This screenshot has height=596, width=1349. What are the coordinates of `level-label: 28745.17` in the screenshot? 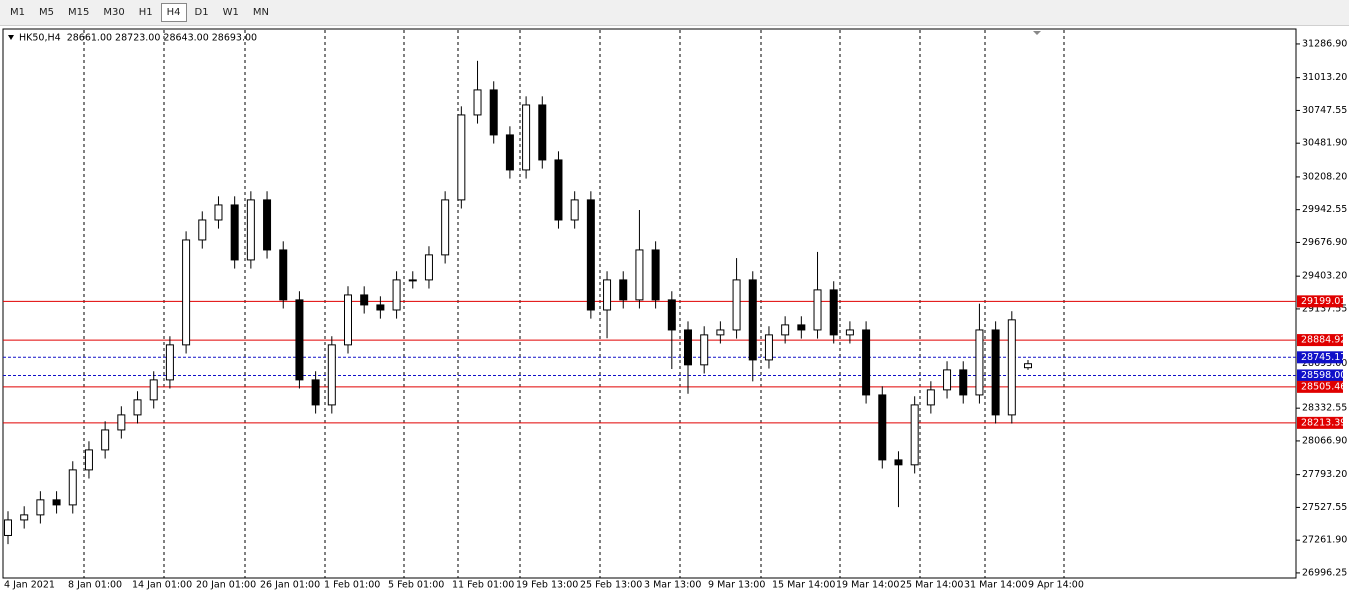 It's located at (1323, 357).